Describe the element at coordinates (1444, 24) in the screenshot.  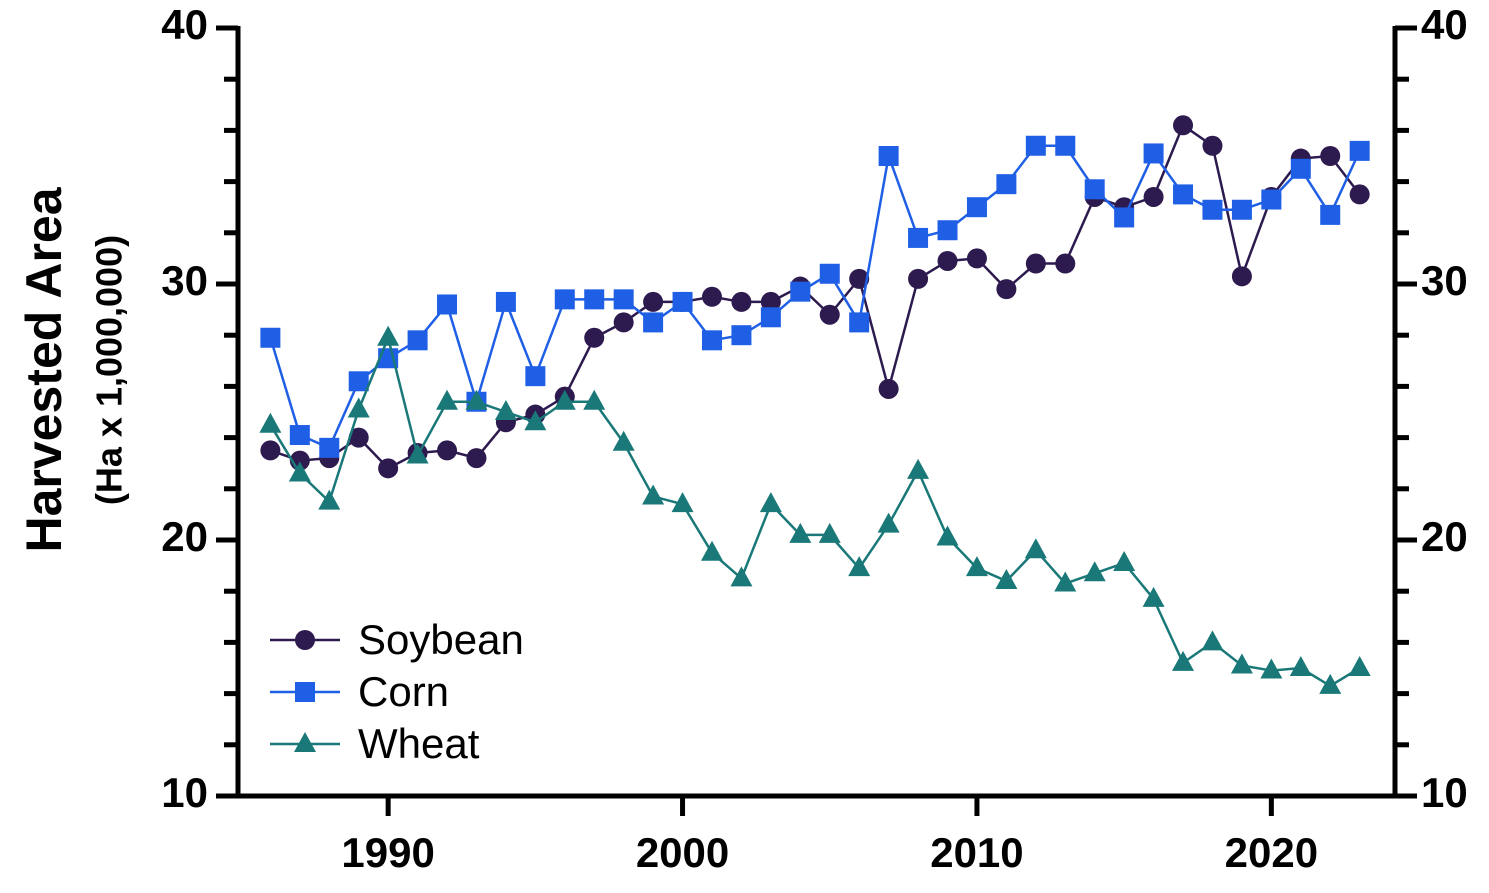
I see `y2-tick-label: 40` at that location.